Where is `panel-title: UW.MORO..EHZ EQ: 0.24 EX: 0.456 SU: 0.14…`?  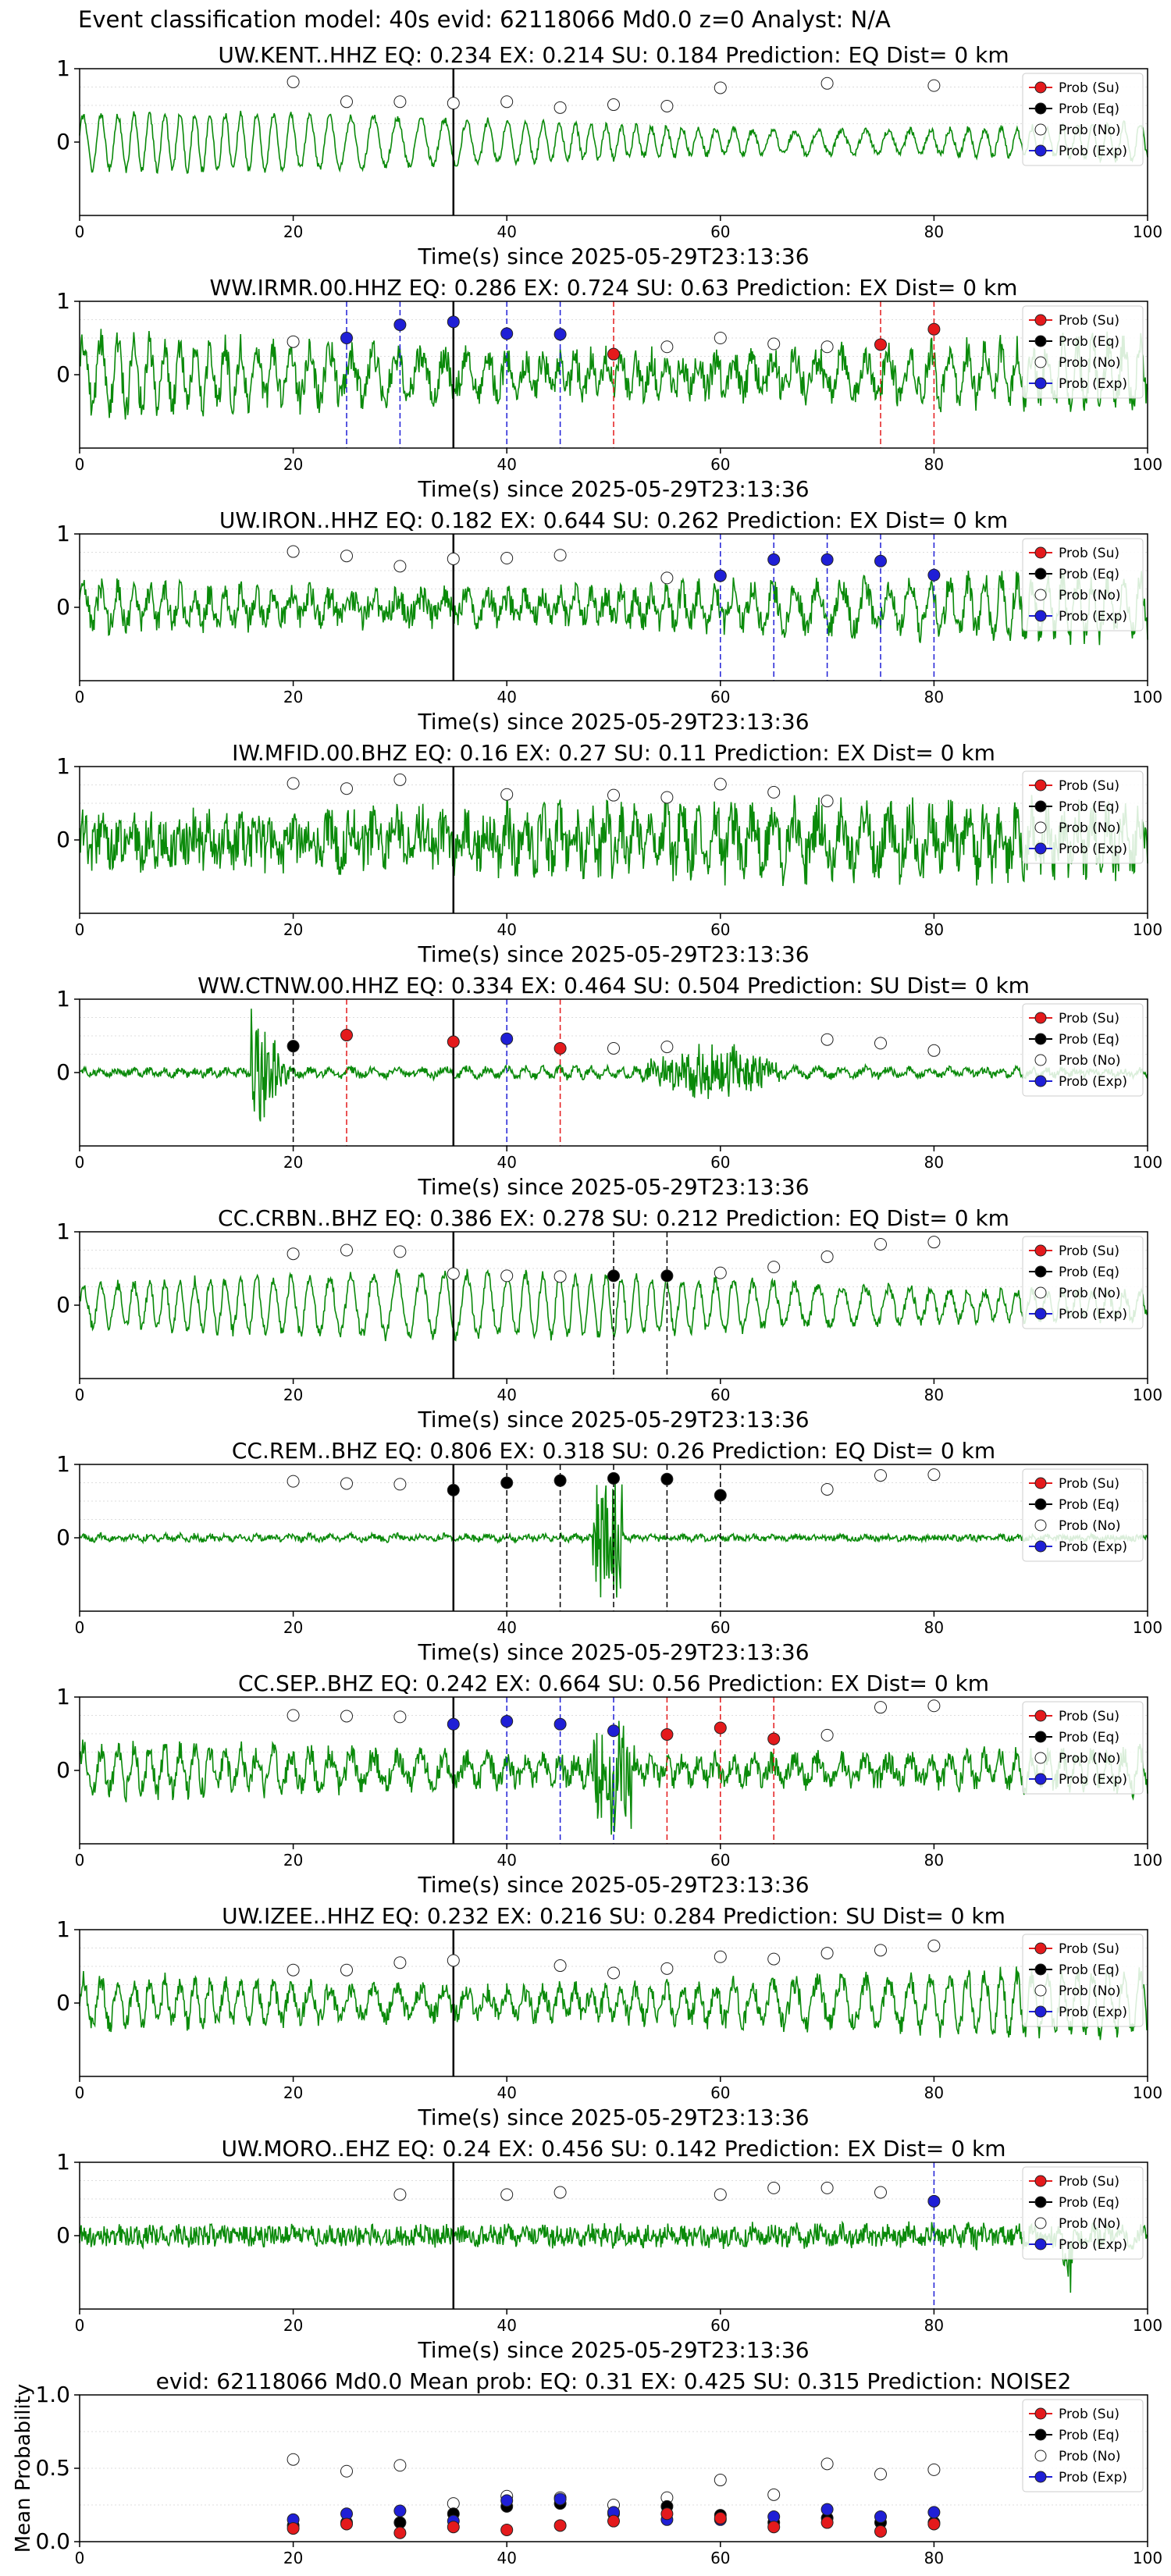
panel-title: UW.MORO..EHZ EQ: 0.24 EX: 0.456 SU: 0.14… is located at coordinates (614, 2148).